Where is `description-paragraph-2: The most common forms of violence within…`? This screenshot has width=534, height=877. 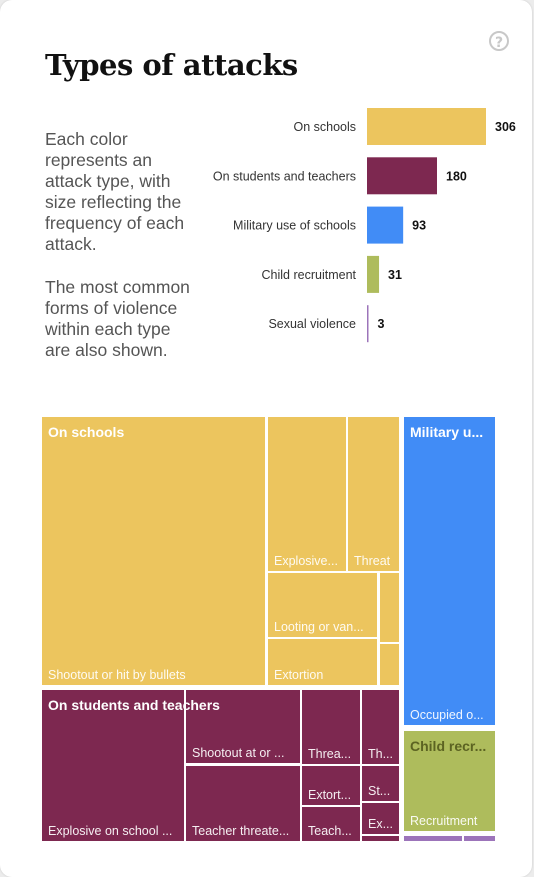
description-paragraph-2: The most common forms of violence within… is located at coordinates (117, 318).